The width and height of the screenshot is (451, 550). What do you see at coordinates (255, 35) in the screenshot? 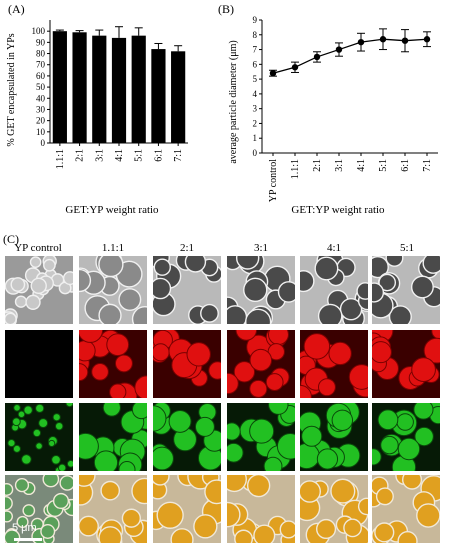
I see `chart-b-y-tick-label: 8` at bounding box center [255, 35].